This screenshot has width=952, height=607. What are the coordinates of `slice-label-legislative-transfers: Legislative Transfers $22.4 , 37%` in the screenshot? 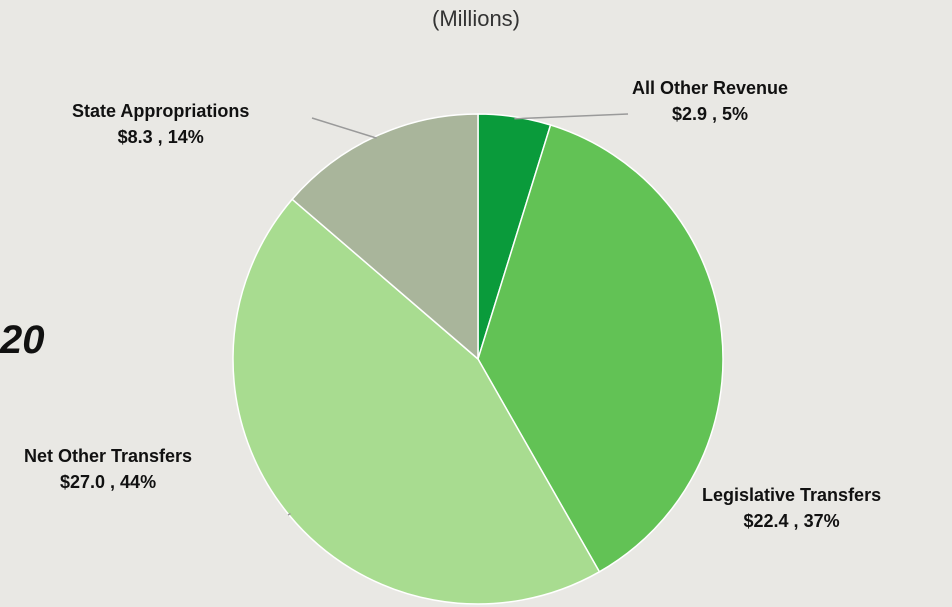 It's located at (791, 508).